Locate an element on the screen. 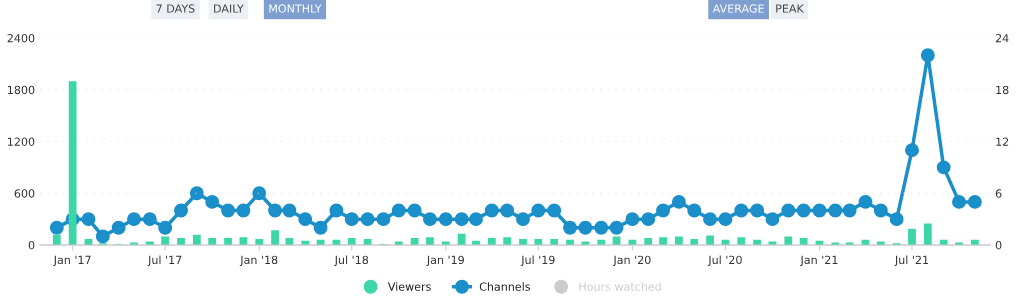  y-tick-label: 1200 is located at coordinates (21, 141).